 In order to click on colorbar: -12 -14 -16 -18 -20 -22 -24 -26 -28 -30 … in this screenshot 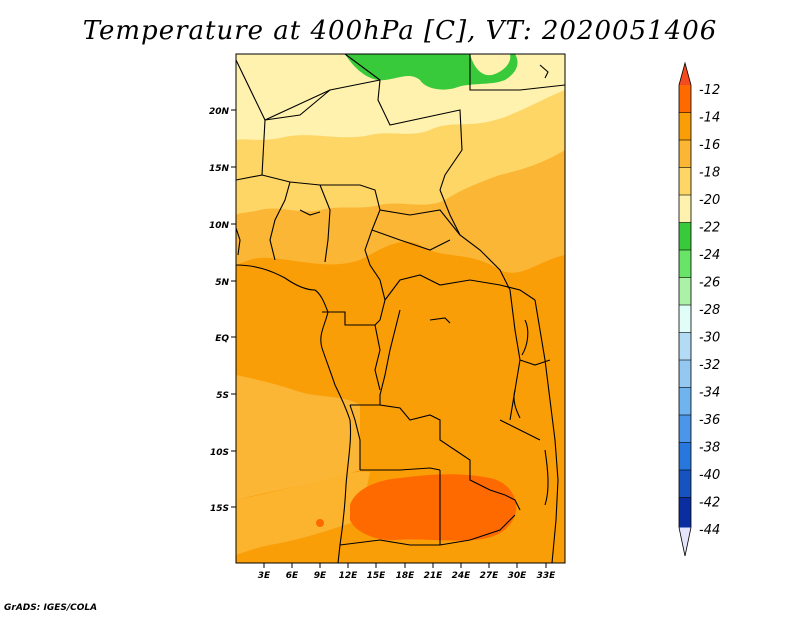, I will do `click(699, 309)`.